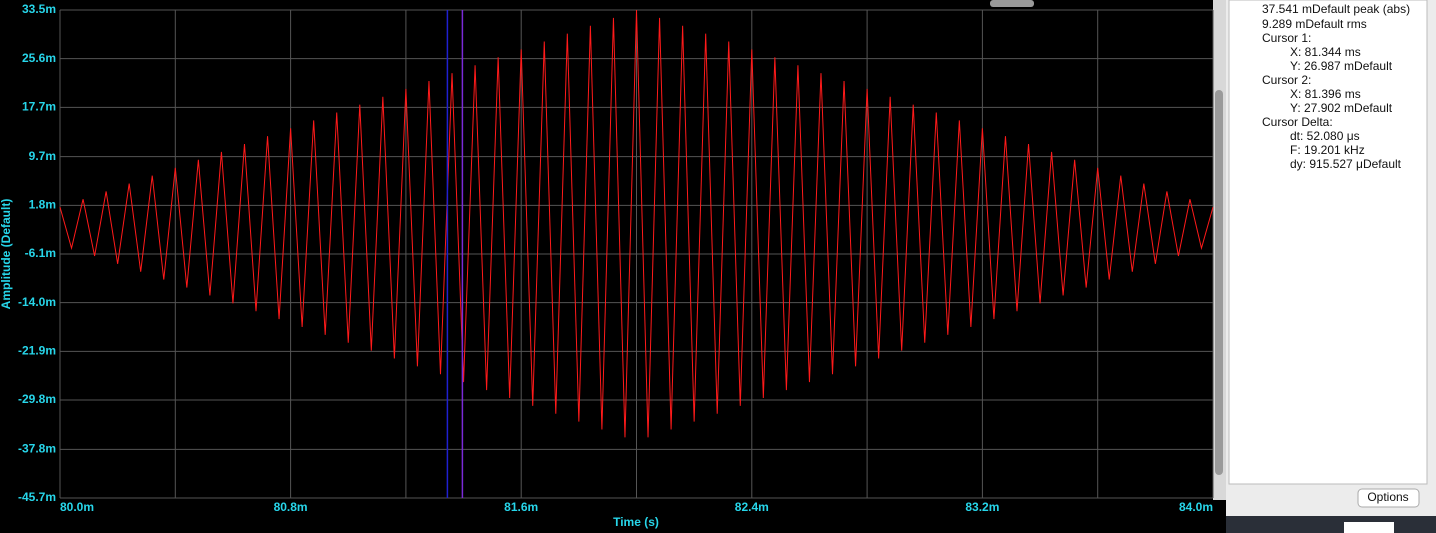 The width and height of the screenshot is (1436, 533). I want to click on delta-f: F: 19.201 kHz, so click(1327, 150).